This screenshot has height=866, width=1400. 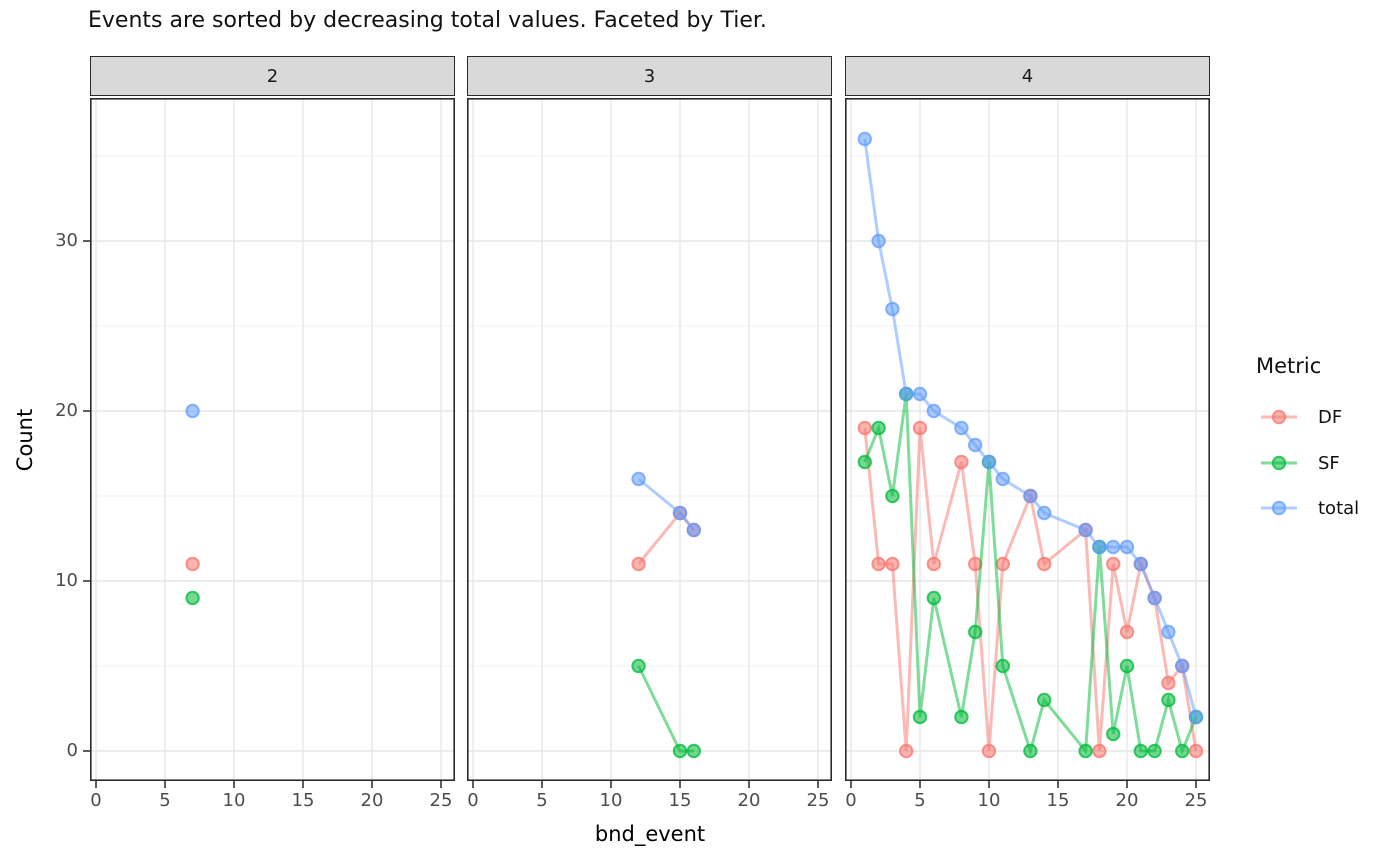 What do you see at coordinates (1300, 417) in the screenshot?
I see `legend-entry-df: DF` at bounding box center [1300, 417].